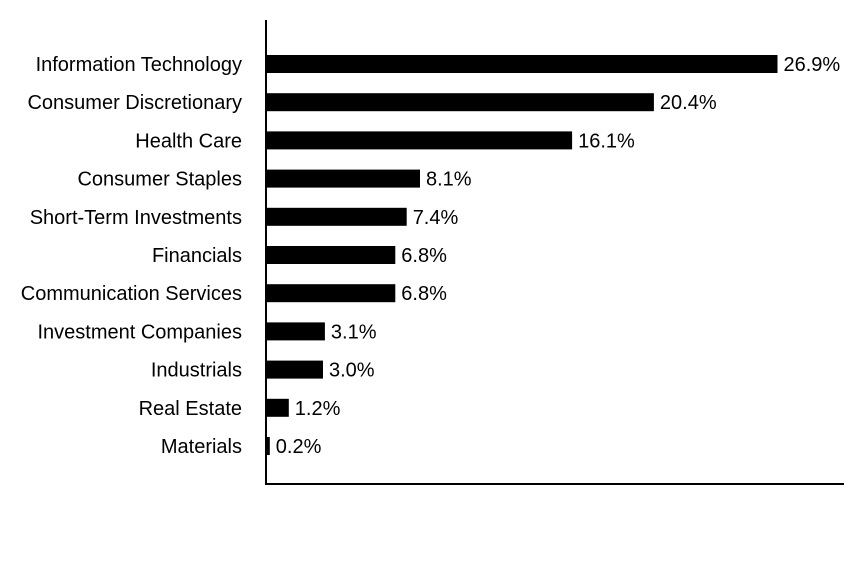 This screenshot has height=564, width=864. What do you see at coordinates (268, 446) in the screenshot?
I see `bar-materials` at bounding box center [268, 446].